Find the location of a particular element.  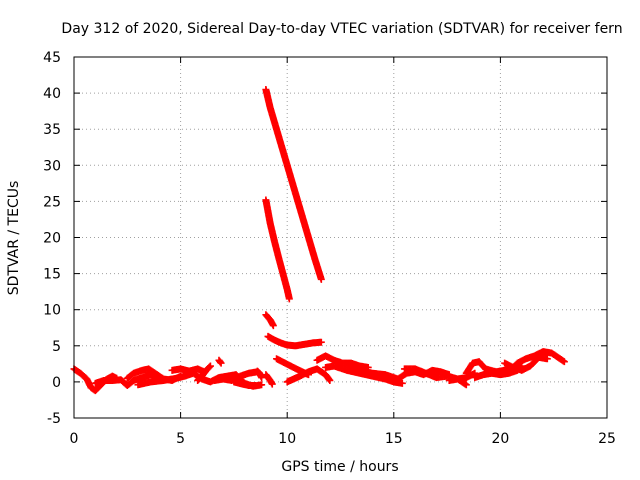

y-tick-label: 20 is located at coordinates (52, 239).